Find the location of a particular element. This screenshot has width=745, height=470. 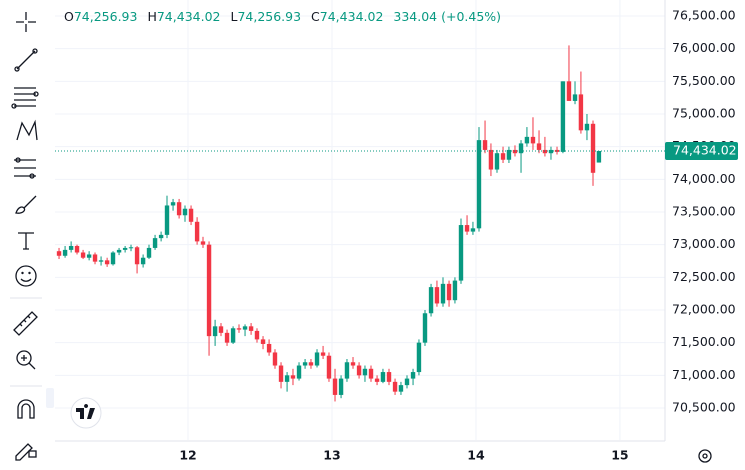

ruler-tool is located at coordinates (25, 323).